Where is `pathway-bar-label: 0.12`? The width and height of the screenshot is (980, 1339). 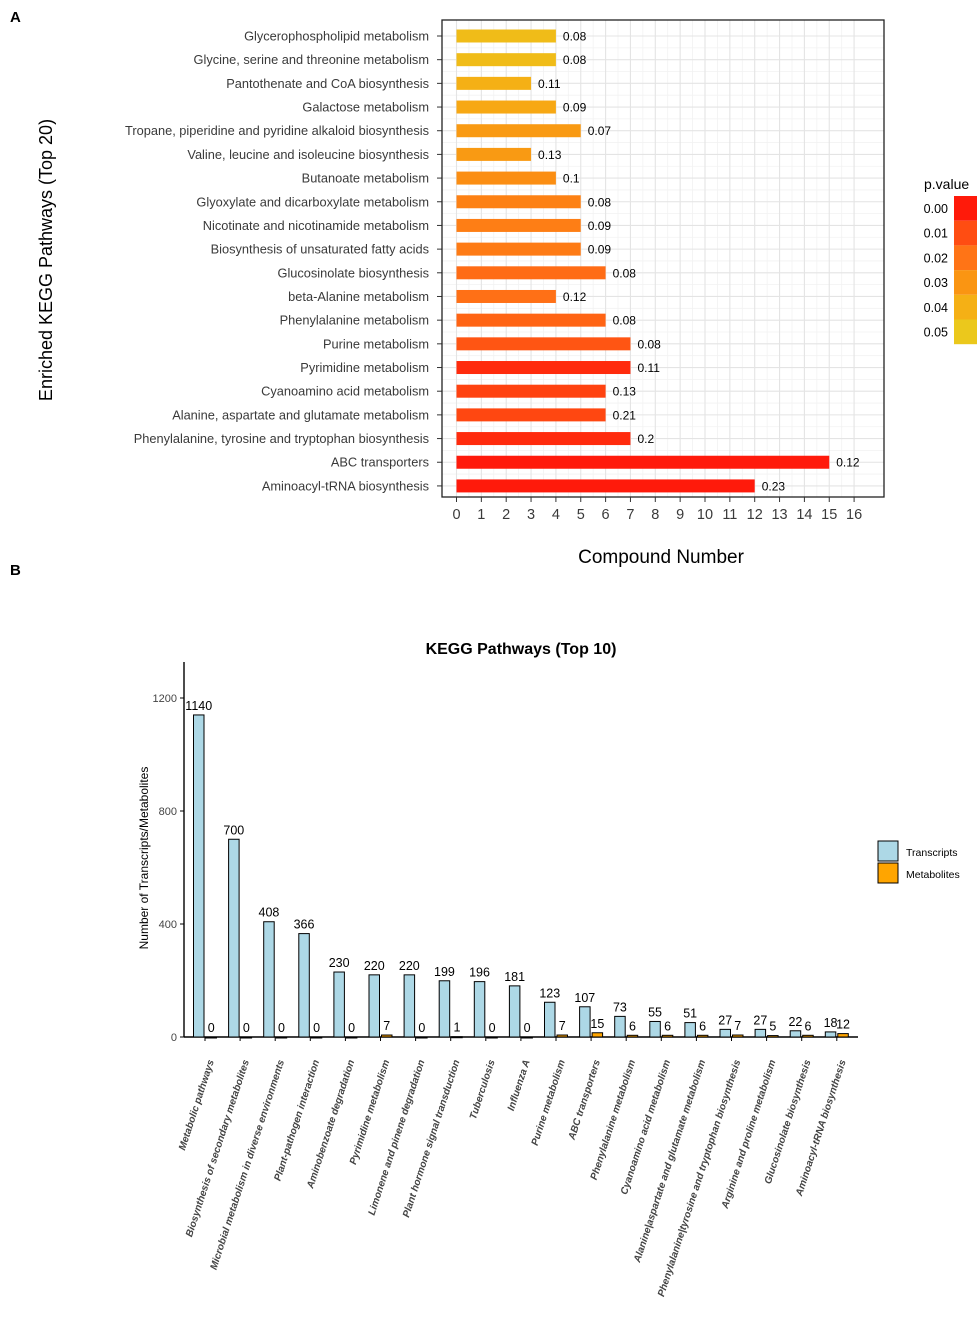
pathway-bar-label: 0.12 is located at coordinates (575, 297).